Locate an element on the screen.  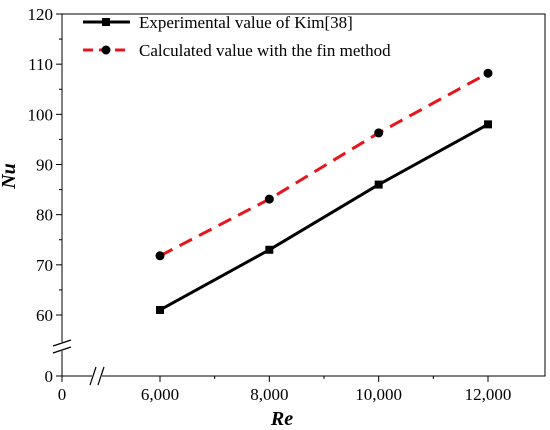
y-tick-label: 90 is located at coordinates (44, 165).